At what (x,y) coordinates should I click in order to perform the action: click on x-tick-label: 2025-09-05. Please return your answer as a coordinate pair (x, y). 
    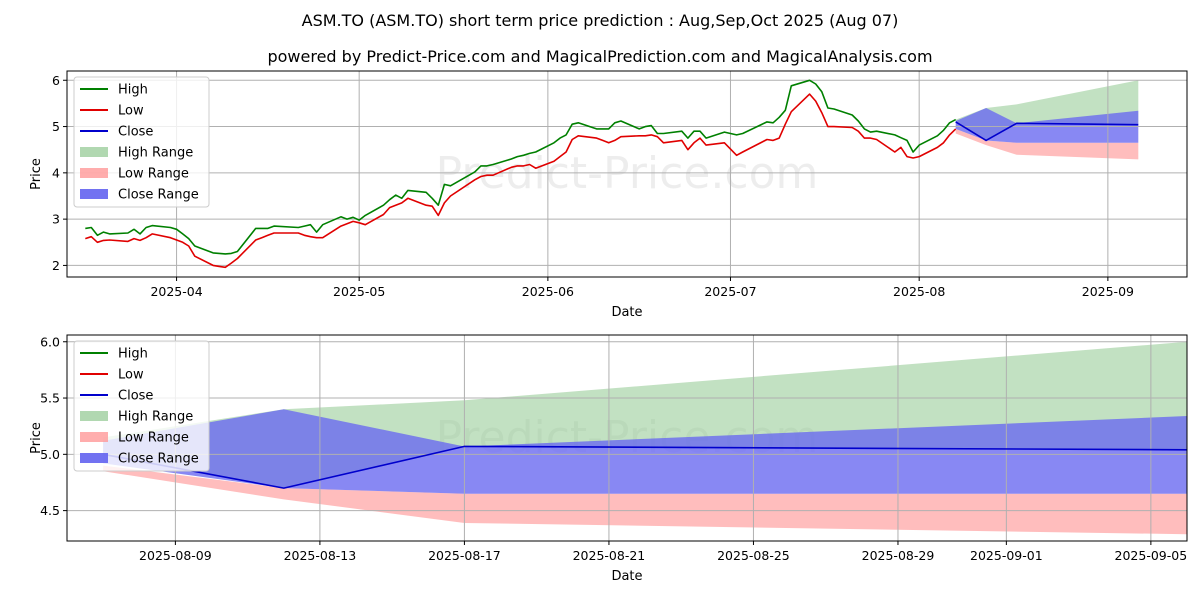
    Looking at the image, I should click on (1151, 555).